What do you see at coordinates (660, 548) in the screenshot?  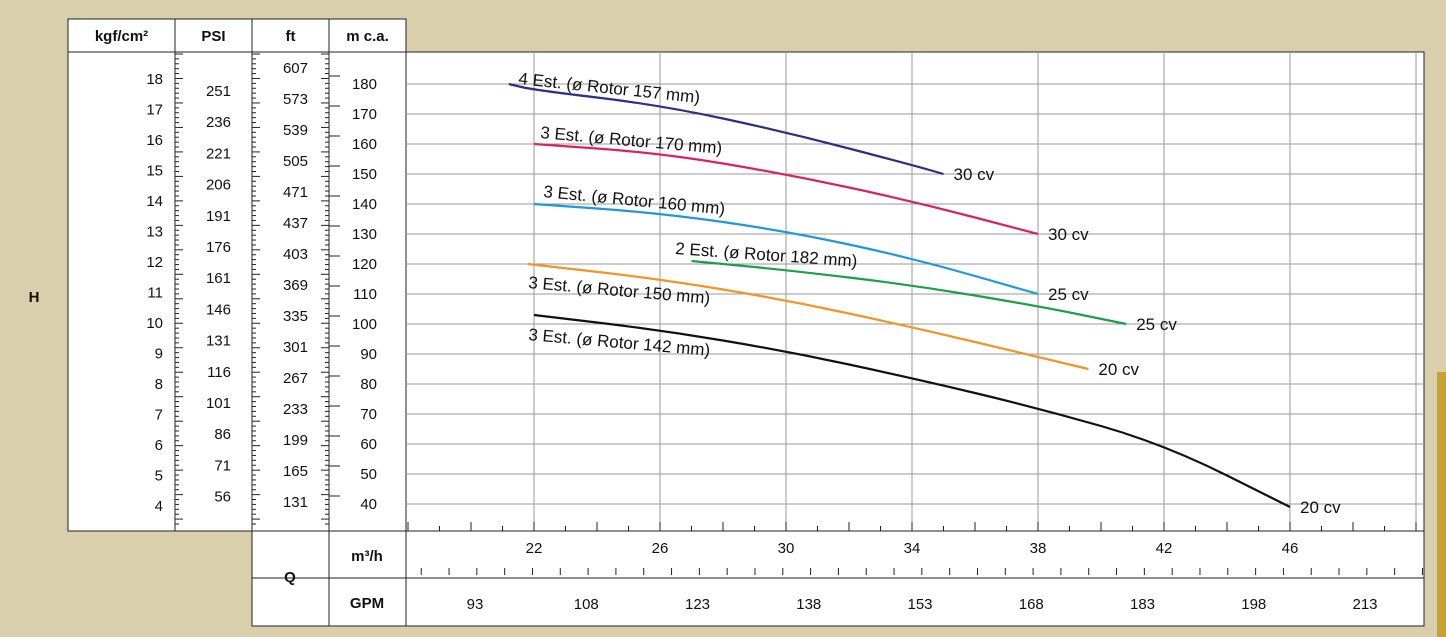 I see `flow-tick-label: 26` at bounding box center [660, 548].